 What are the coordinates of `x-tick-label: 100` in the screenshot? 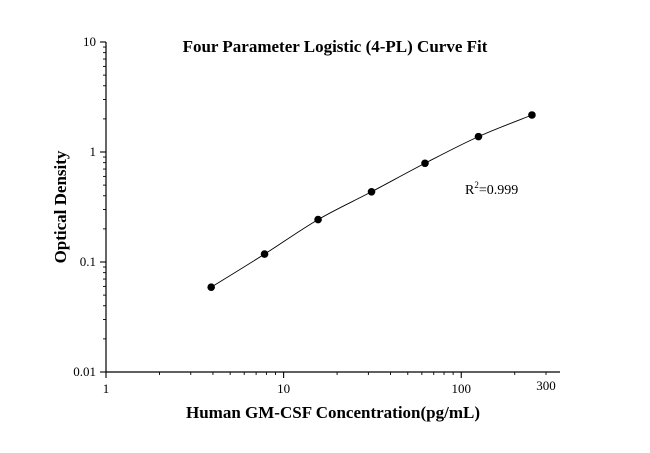 It's located at (462, 388).